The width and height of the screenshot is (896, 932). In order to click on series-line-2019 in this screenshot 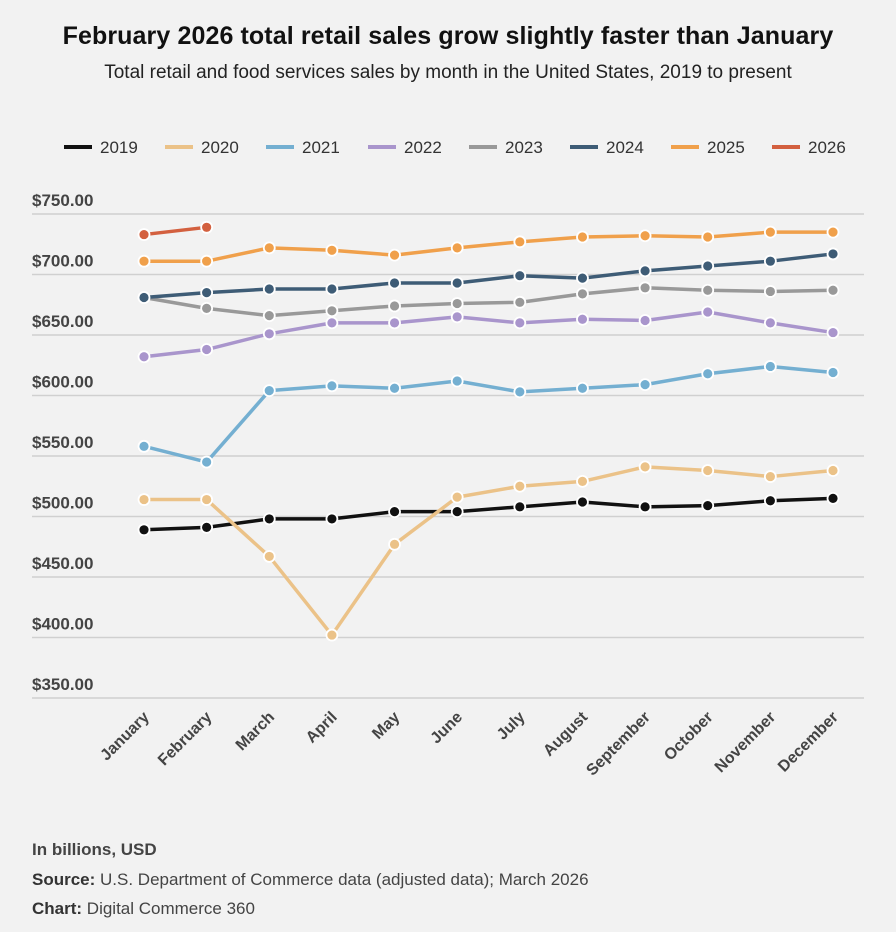, I will do `click(488, 514)`.